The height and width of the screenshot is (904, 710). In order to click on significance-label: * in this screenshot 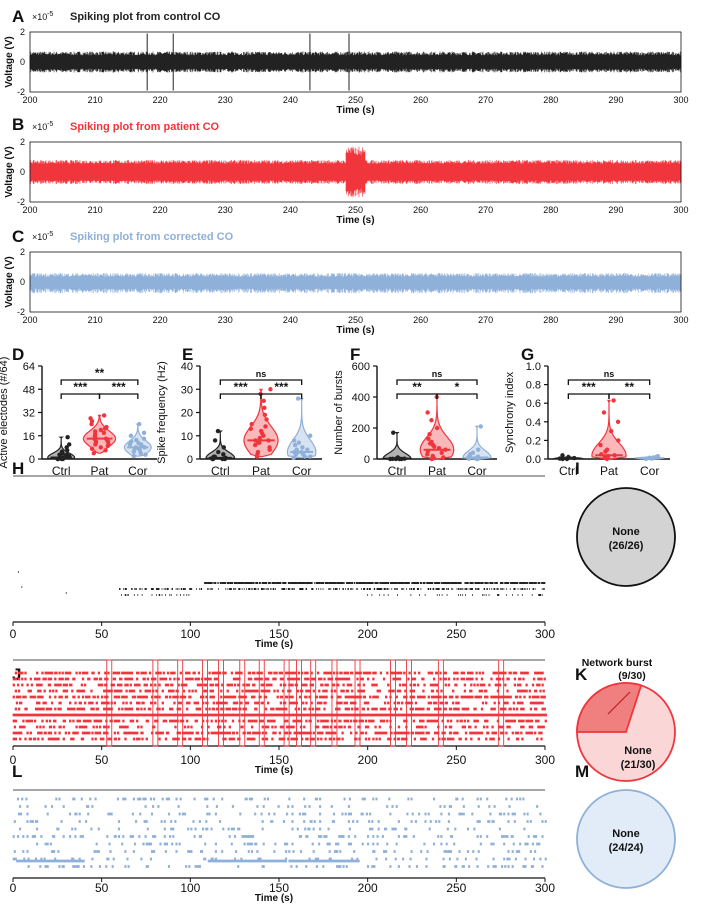, I will do `click(457, 387)`.